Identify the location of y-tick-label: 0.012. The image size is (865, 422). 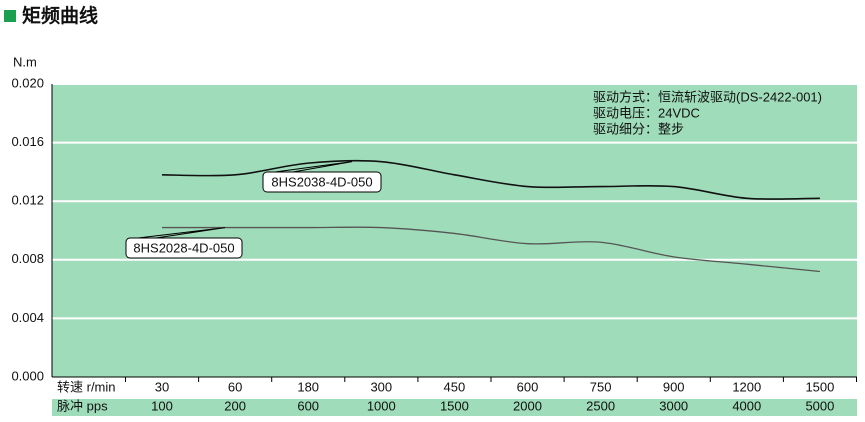
(27, 200).